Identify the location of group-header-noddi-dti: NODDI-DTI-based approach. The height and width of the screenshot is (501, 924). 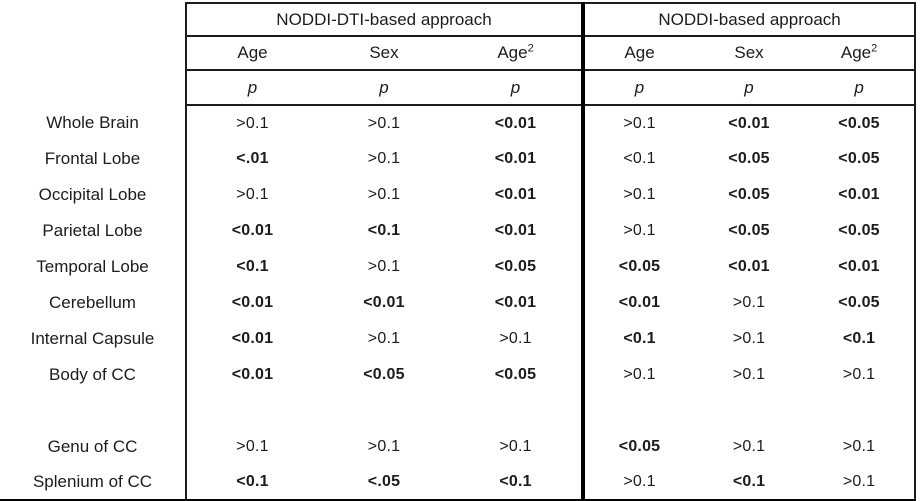
(384, 19).